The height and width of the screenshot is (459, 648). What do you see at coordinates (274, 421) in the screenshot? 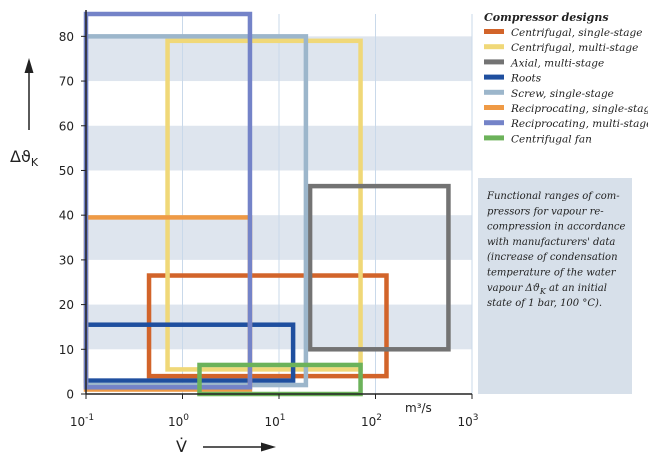
I see `x-tick-label: 10¹` at bounding box center [274, 421].